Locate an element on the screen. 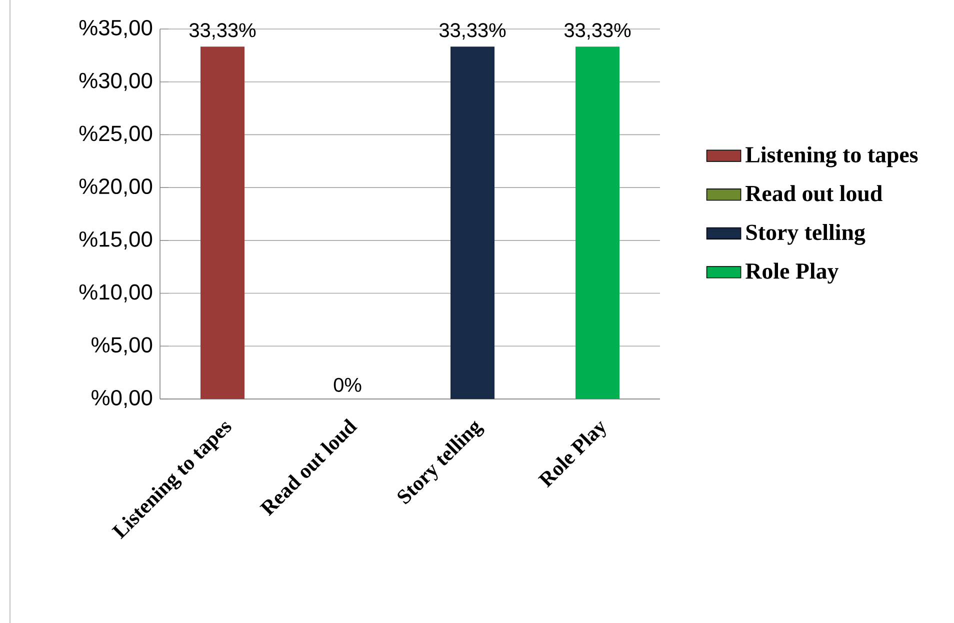 This screenshot has width=954, height=623. y-tick-label: %10,00 is located at coordinates (115, 293).